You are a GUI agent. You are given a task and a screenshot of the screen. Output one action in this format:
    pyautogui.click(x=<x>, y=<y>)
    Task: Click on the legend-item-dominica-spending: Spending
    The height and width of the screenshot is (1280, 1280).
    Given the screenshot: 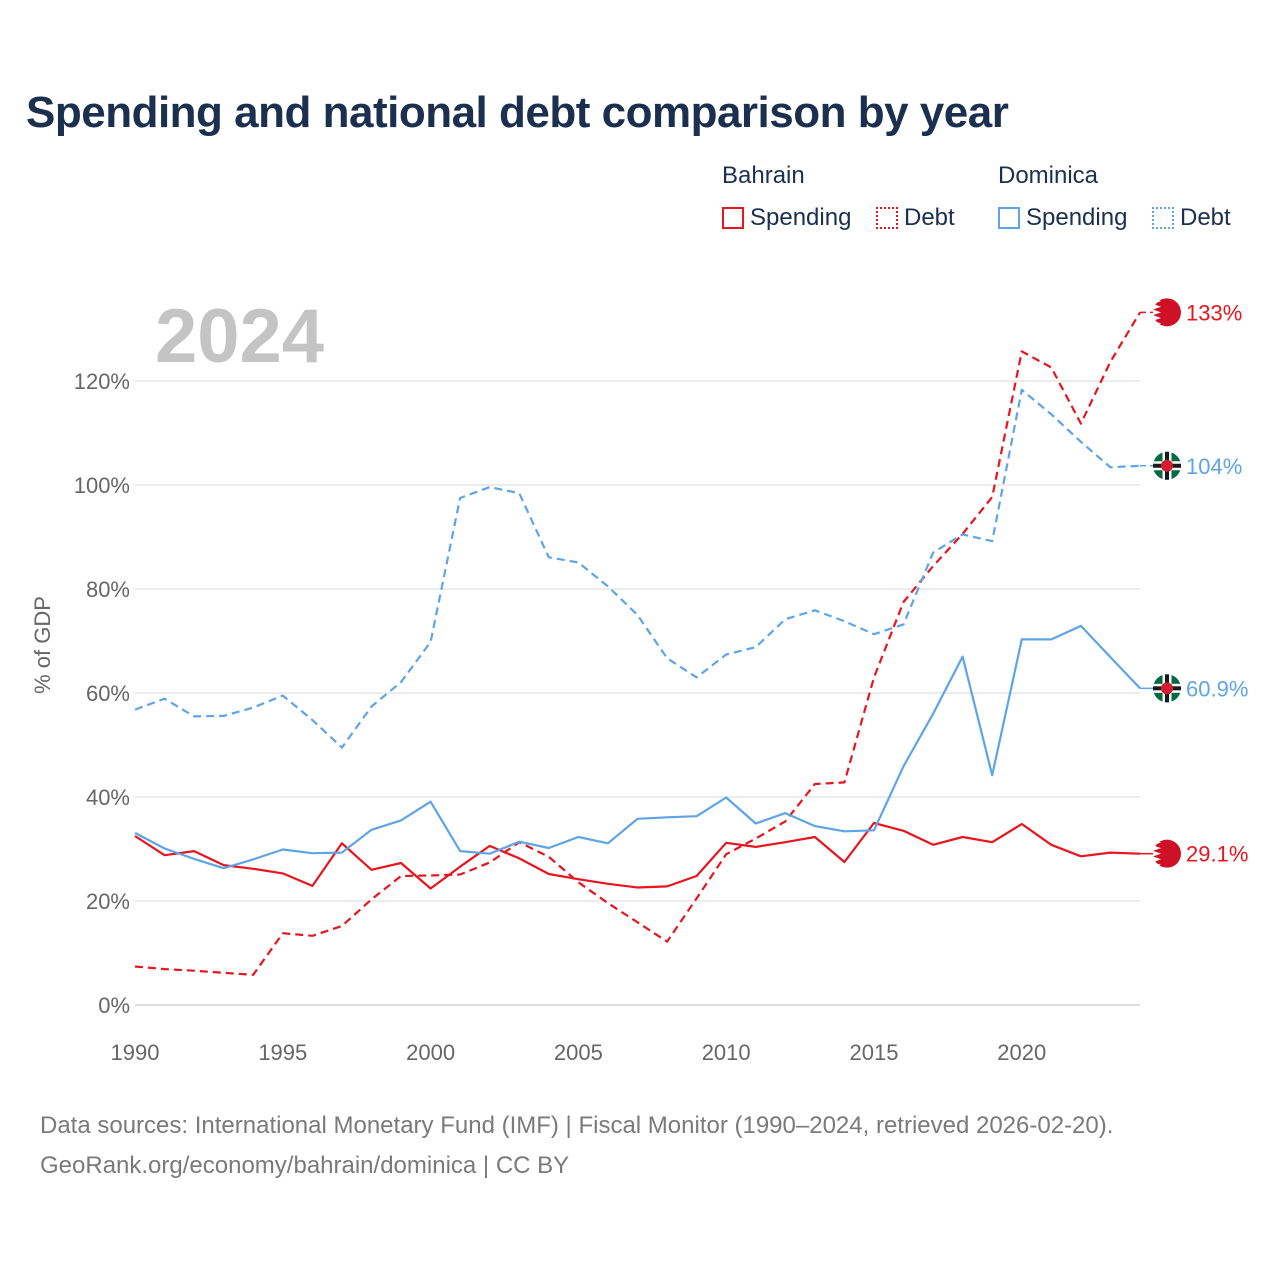 What is the action you would take?
    pyautogui.click(x=1062, y=218)
    